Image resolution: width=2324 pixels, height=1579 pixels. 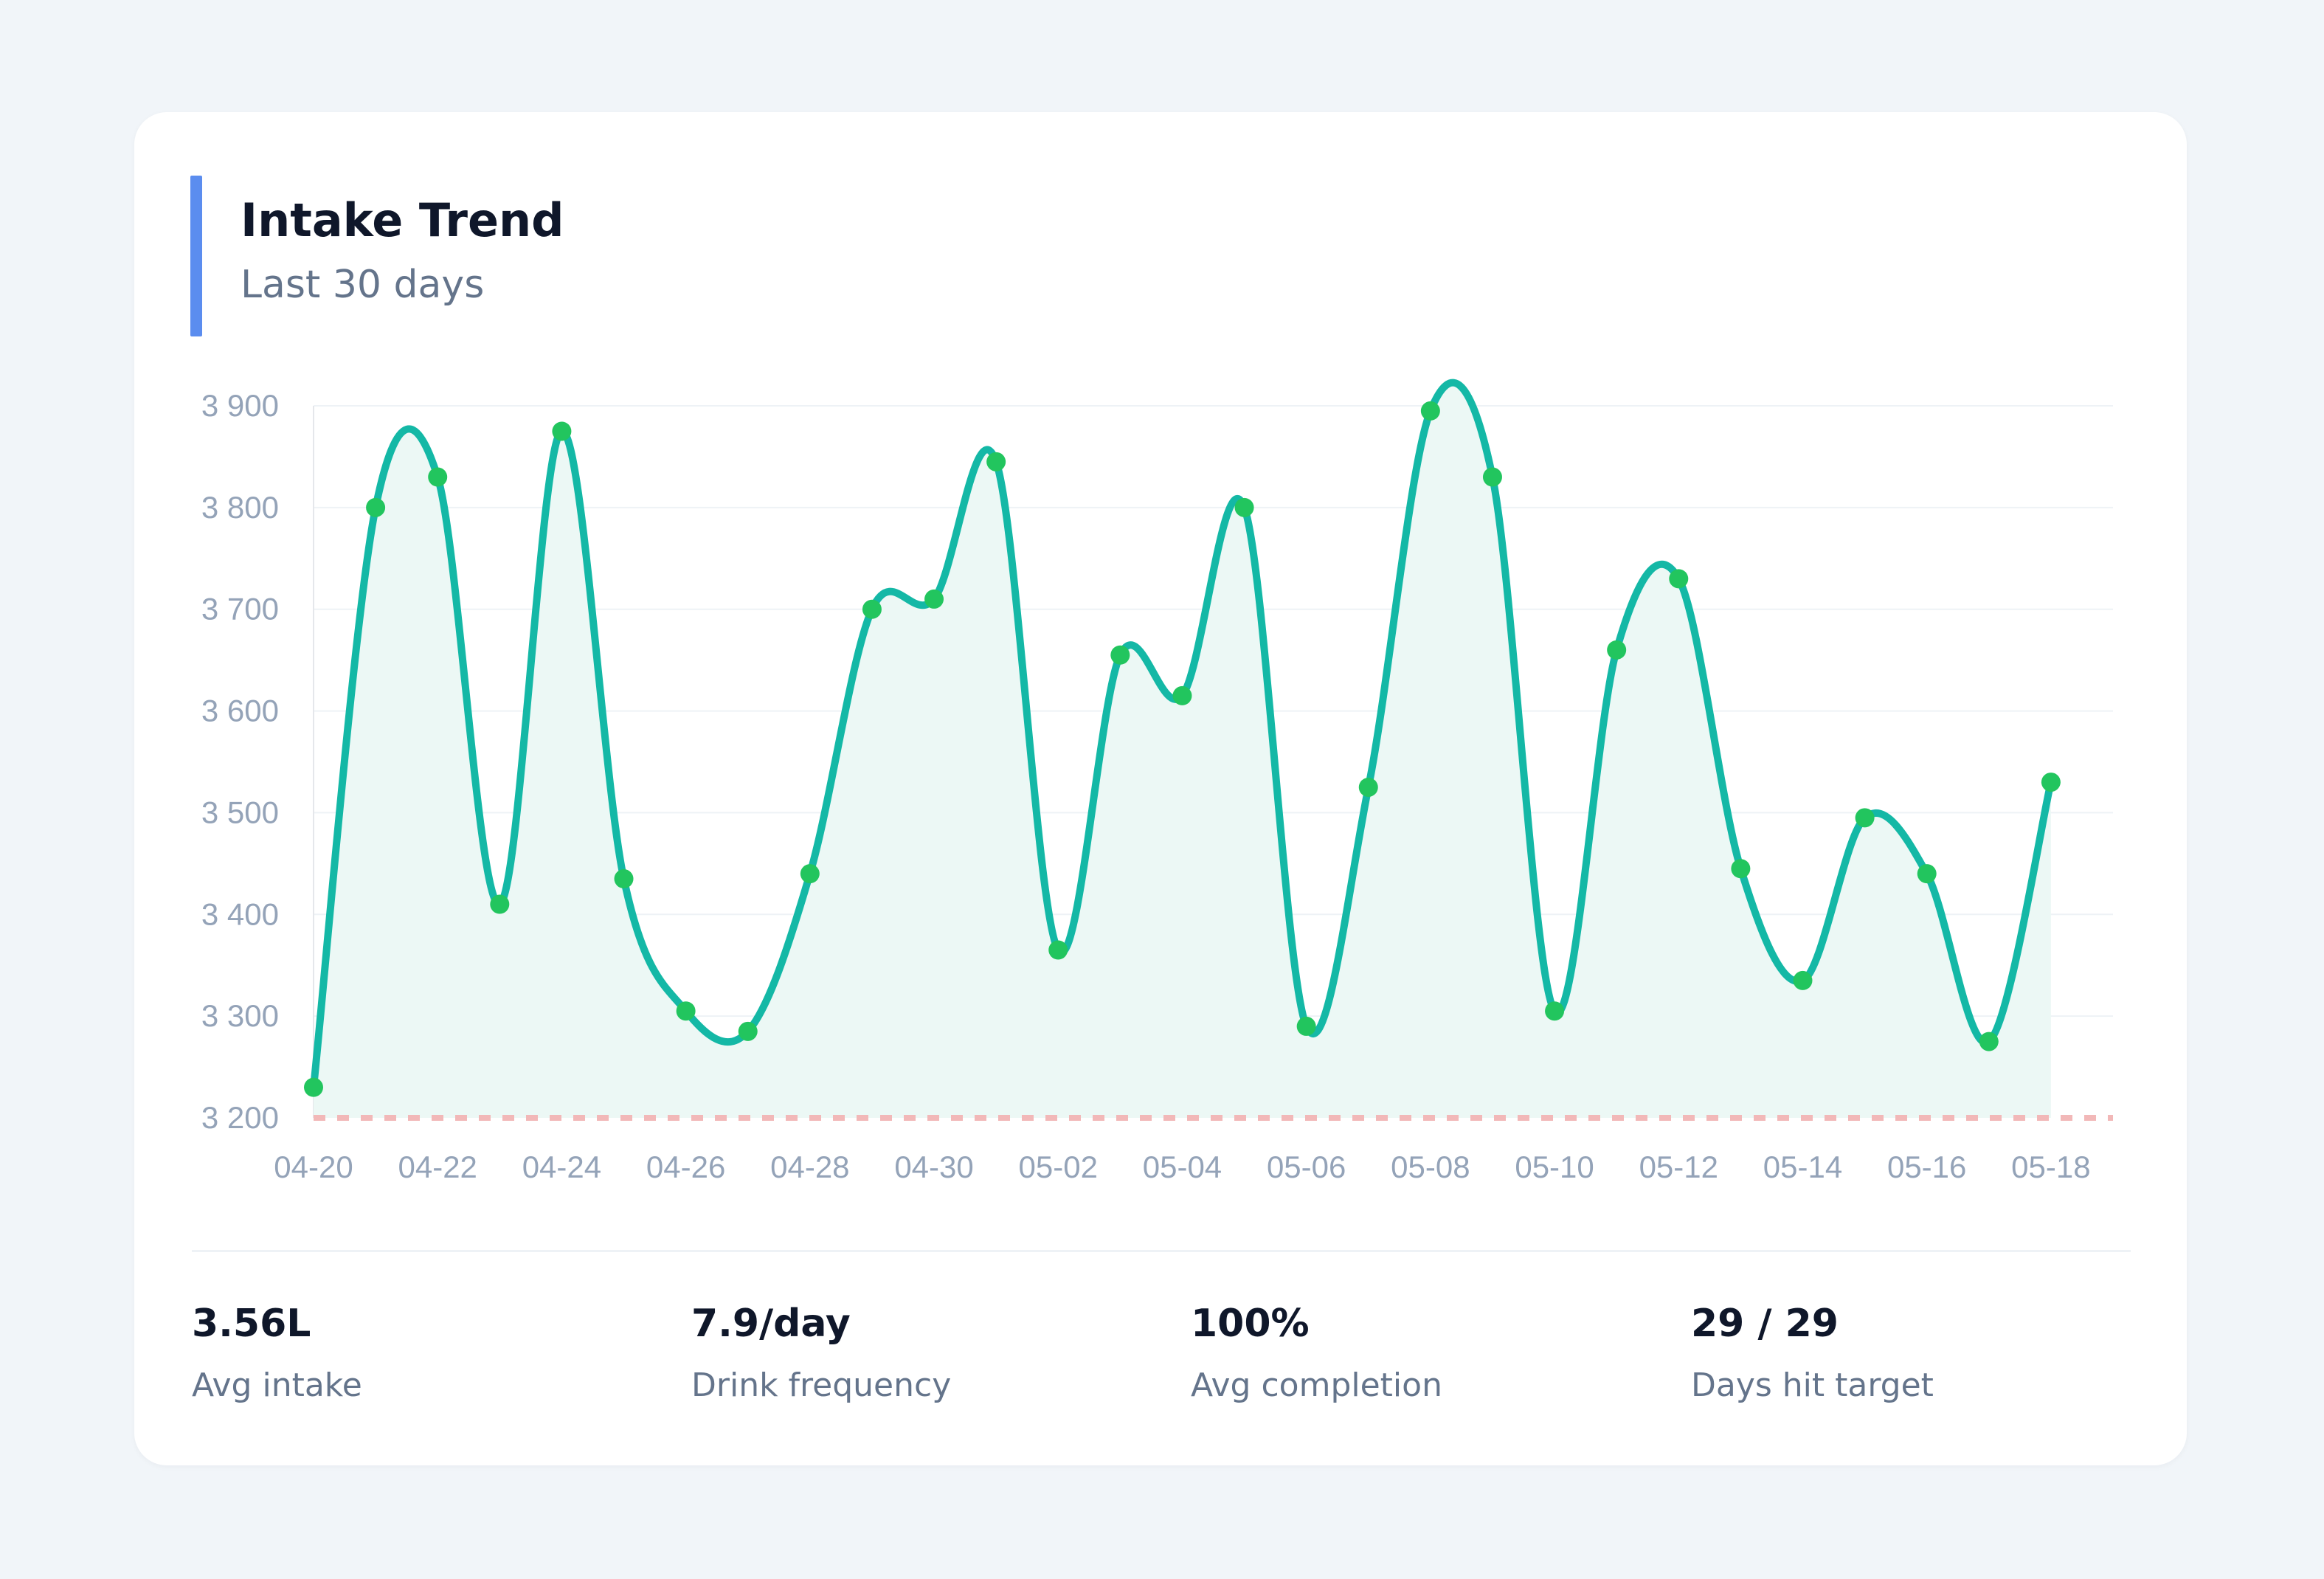 I want to click on stat-days-hit-target: 29 / 29 Days hit target, so click(x=1812, y=1353).